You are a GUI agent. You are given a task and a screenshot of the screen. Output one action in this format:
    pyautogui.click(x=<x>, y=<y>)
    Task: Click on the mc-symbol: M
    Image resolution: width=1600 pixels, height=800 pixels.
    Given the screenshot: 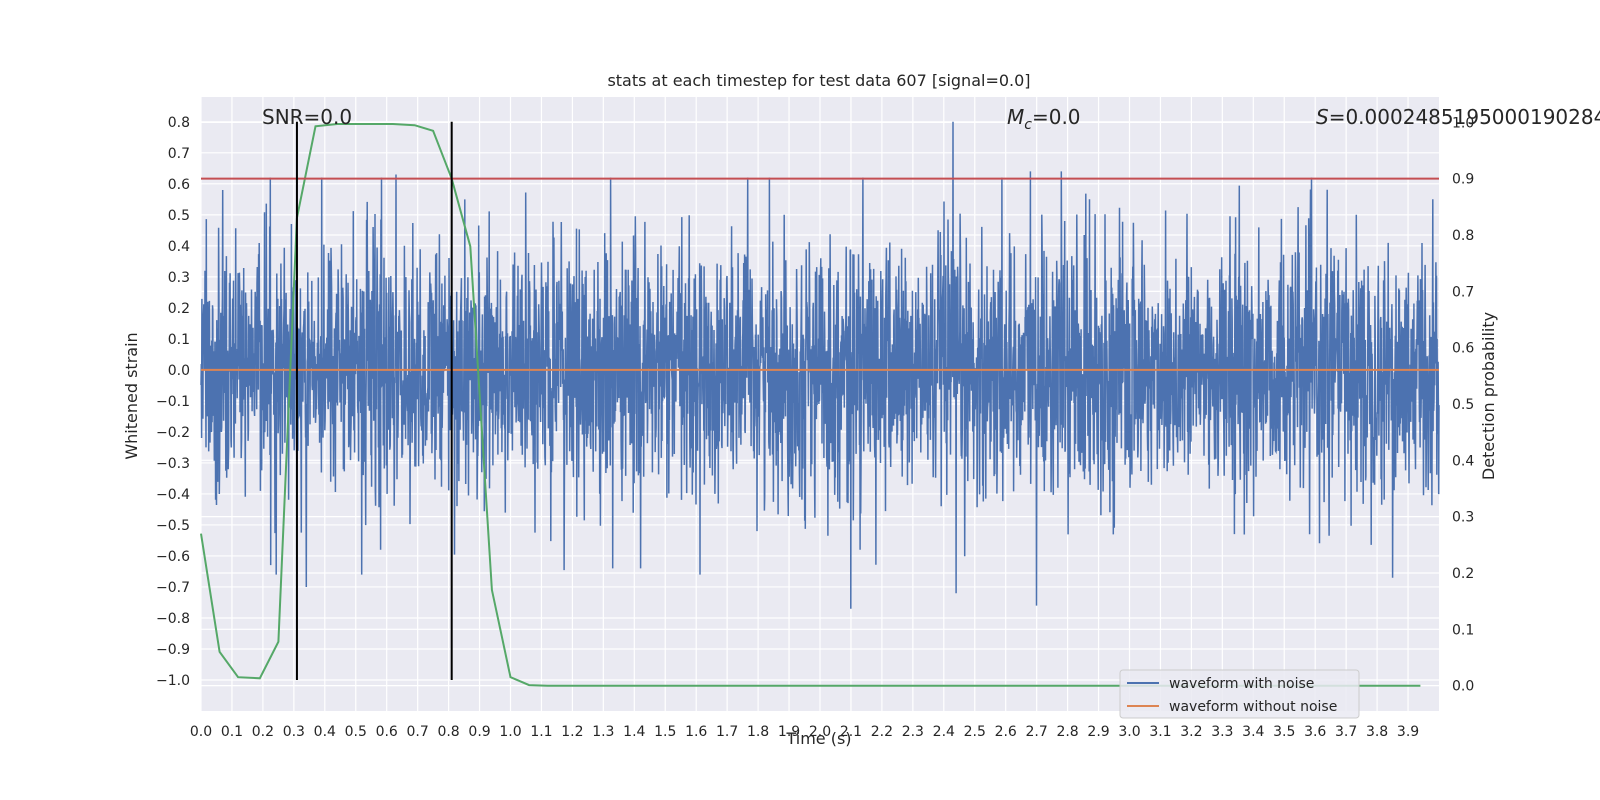 What is the action you would take?
    pyautogui.click(x=1015, y=117)
    